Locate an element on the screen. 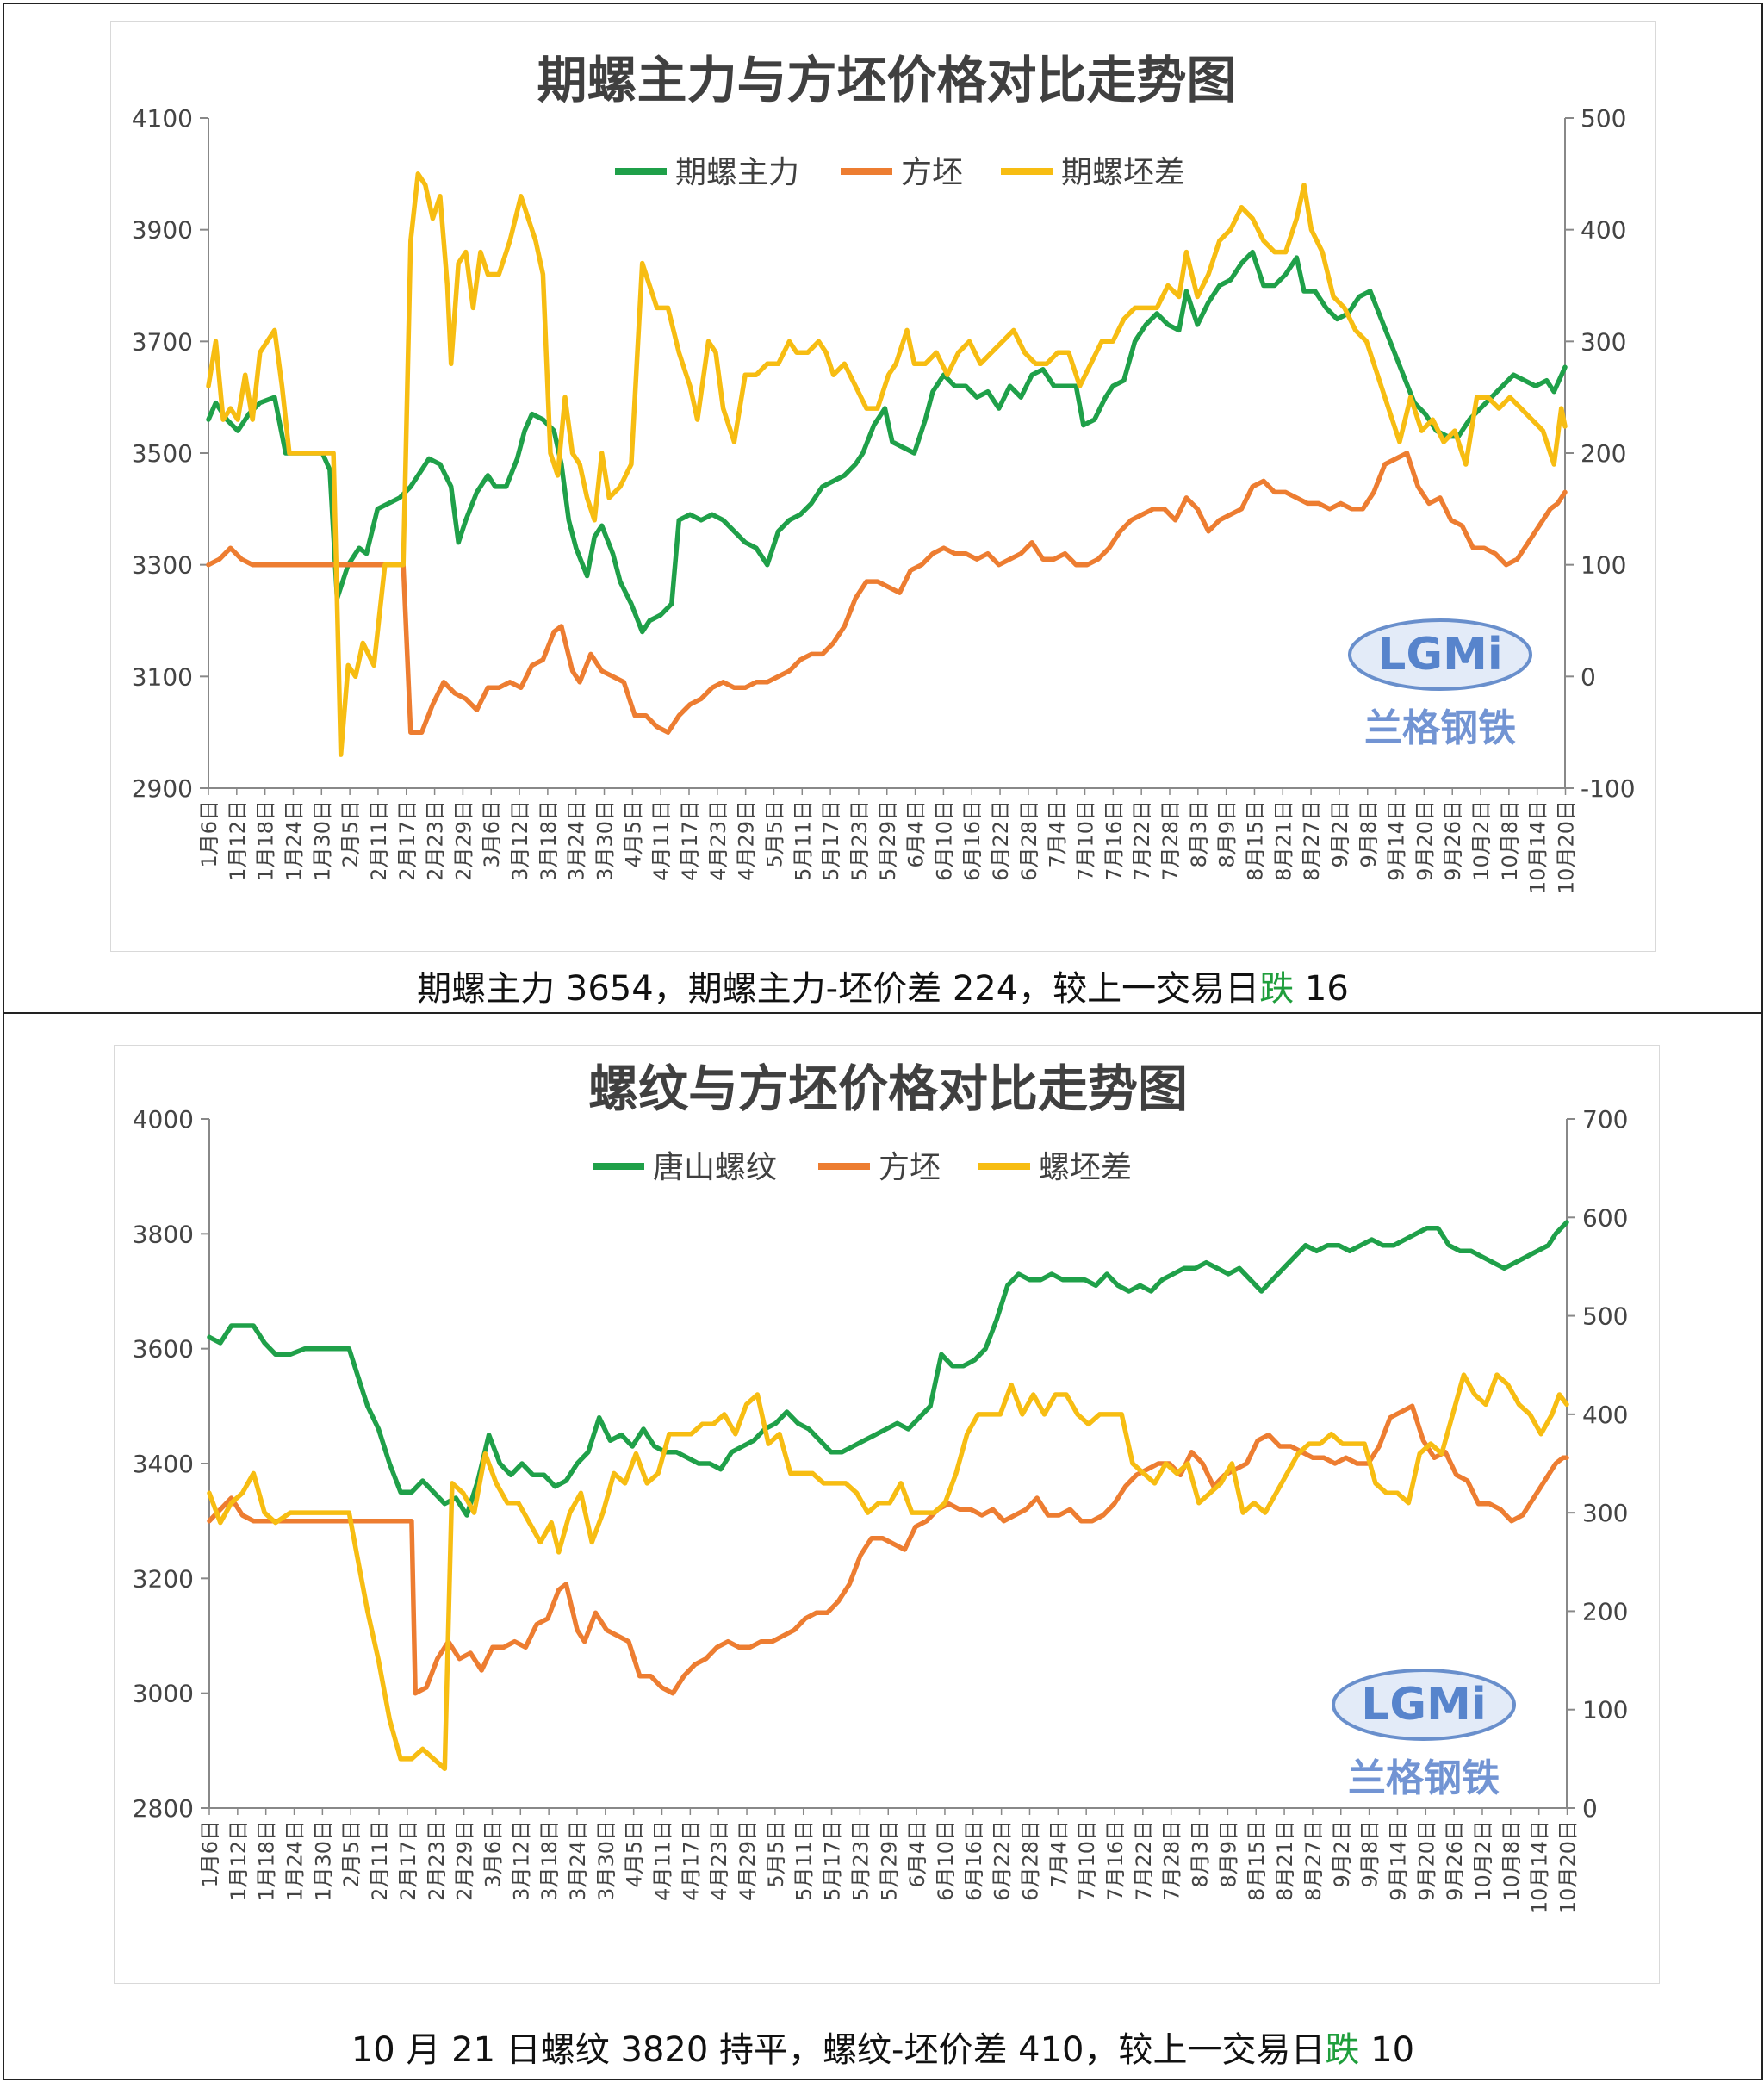 The width and height of the screenshot is (1764, 2082). y-tick-label-right: 0 is located at coordinates (1590, 1808).